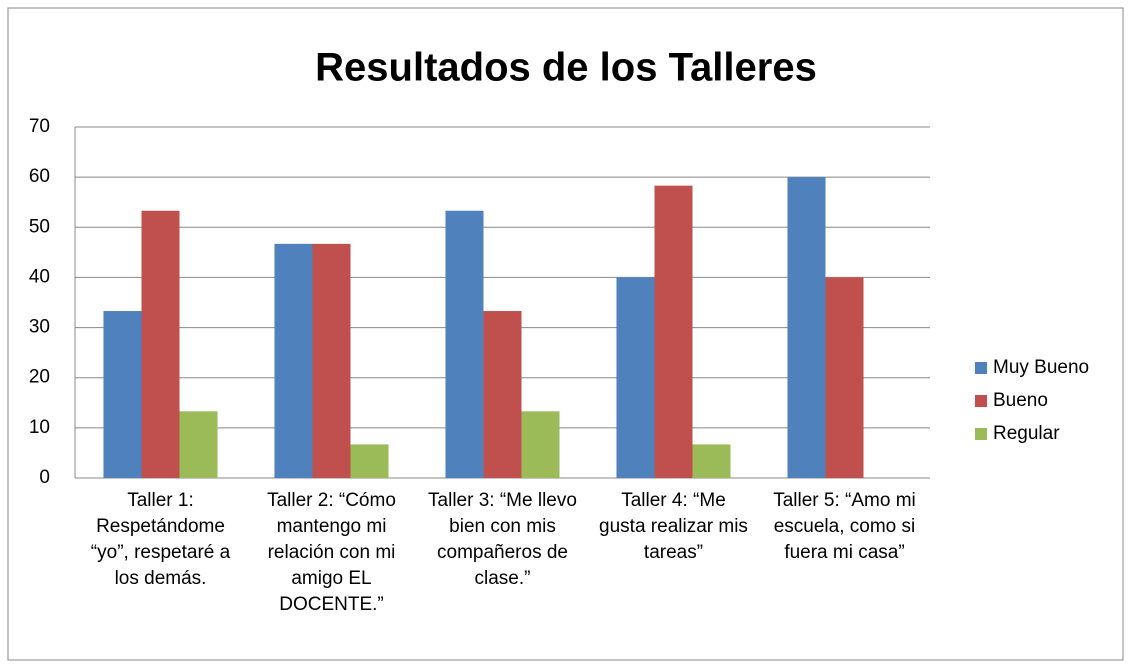 This screenshot has width=1131, height=667. What do you see at coordinates (673, 526) in the screenshot?
I see `x-tick-label: Taller 4: “Me gusta realizar mis tareas”` at bounding box center [673, 526].